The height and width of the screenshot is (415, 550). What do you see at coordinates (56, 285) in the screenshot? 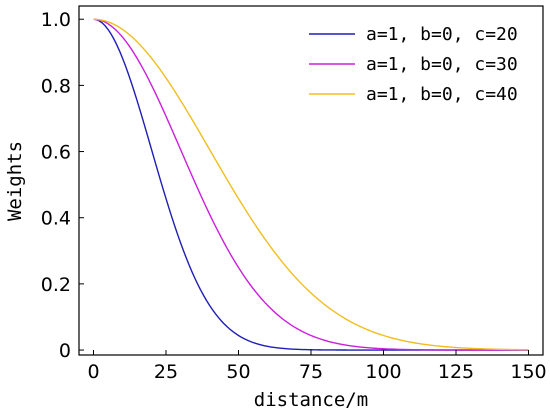
I see `y-tick-label: 0.2` at bounding box center [56, 285].